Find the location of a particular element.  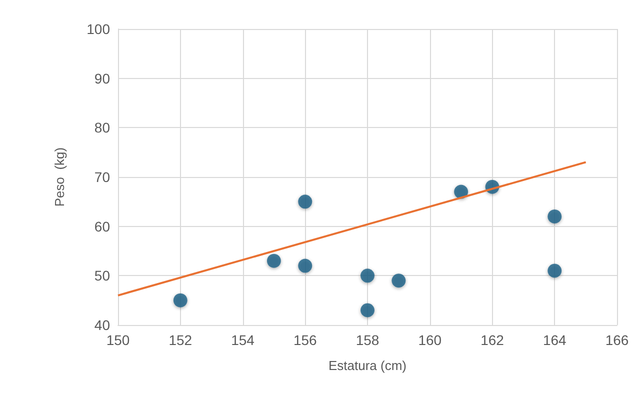

y-tick-label: 70 is located at coordinates (102, 177).